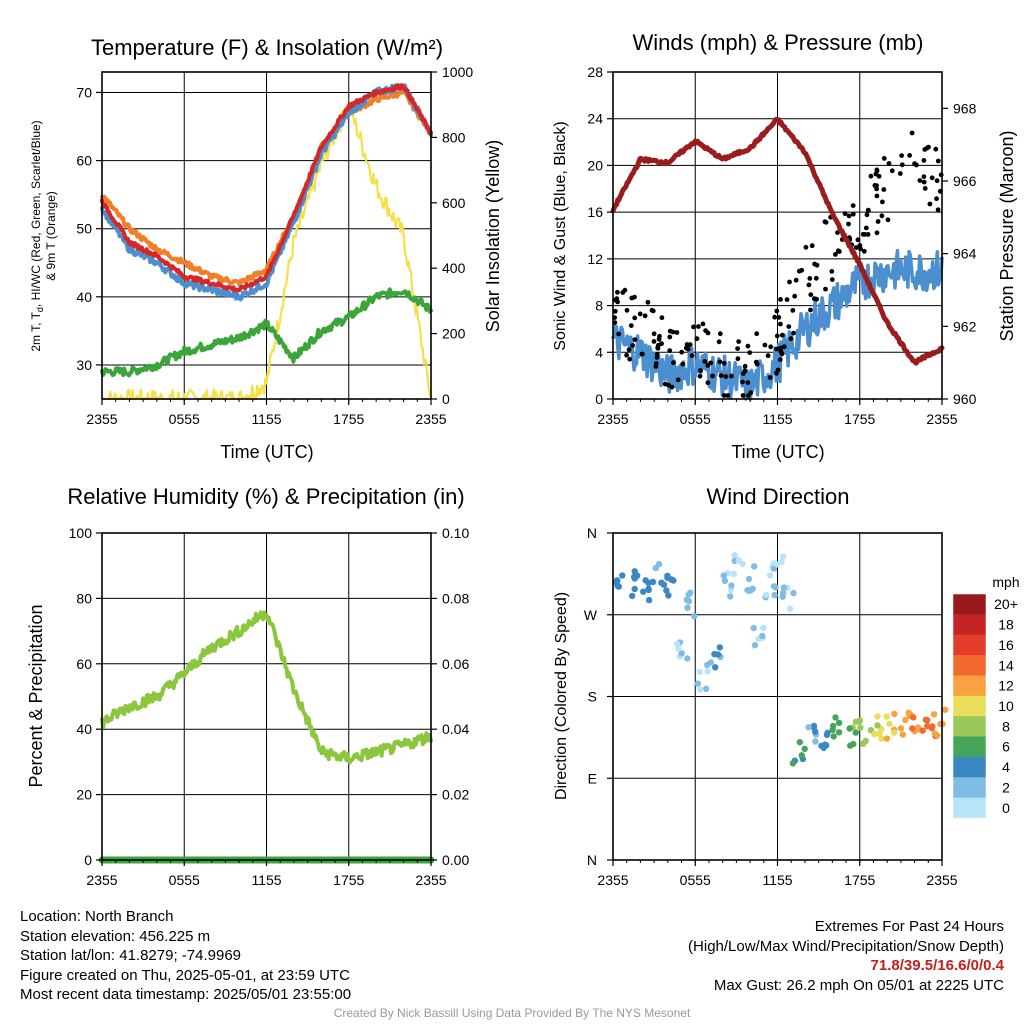 The width and height of the screenshot is (1024, 1024). I want to click on winds-xtick-label: 1155, so click(777, 419).